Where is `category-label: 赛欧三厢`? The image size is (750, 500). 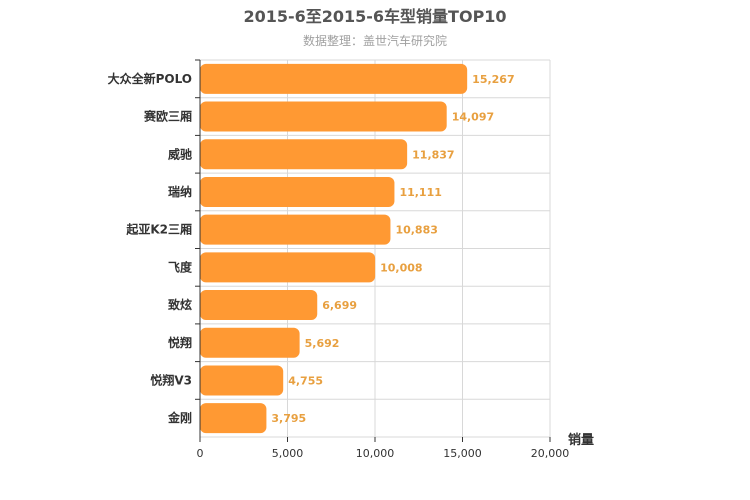 category-label: 赛欧三厢 is located at coordinates (167, 116).